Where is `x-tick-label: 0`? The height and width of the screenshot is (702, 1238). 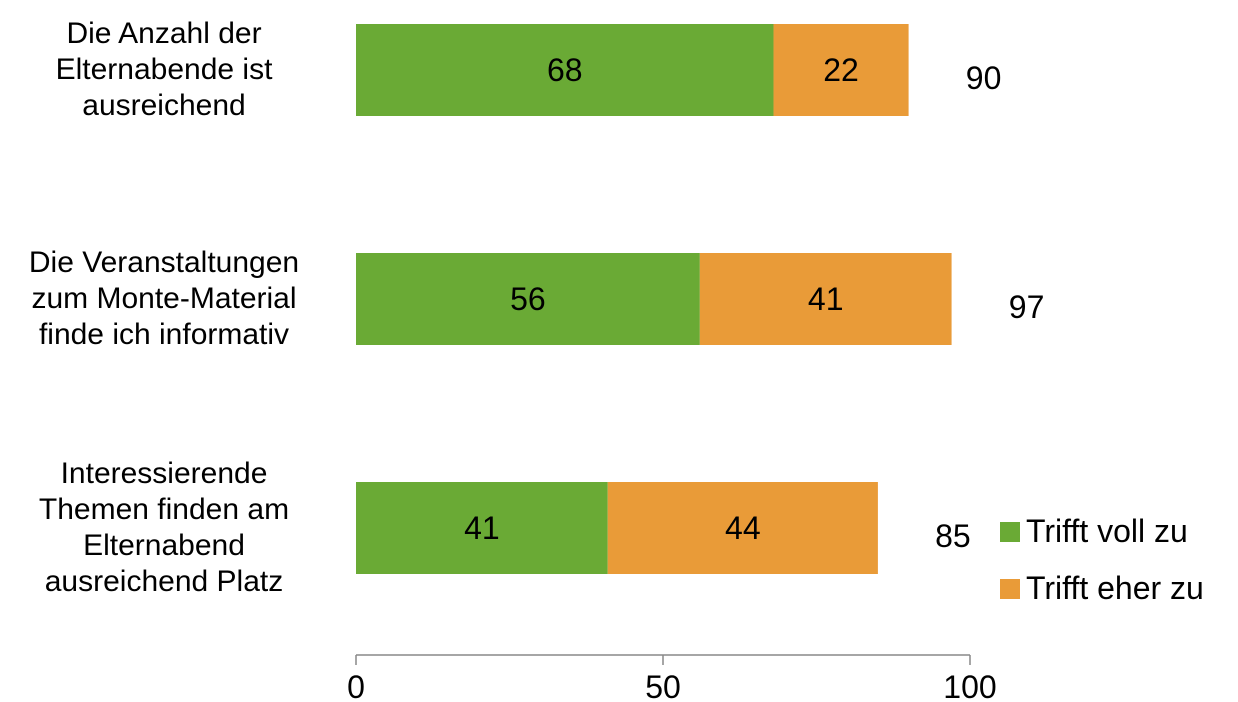 x-tick-label: 0 is located at coordinates (356, 685).